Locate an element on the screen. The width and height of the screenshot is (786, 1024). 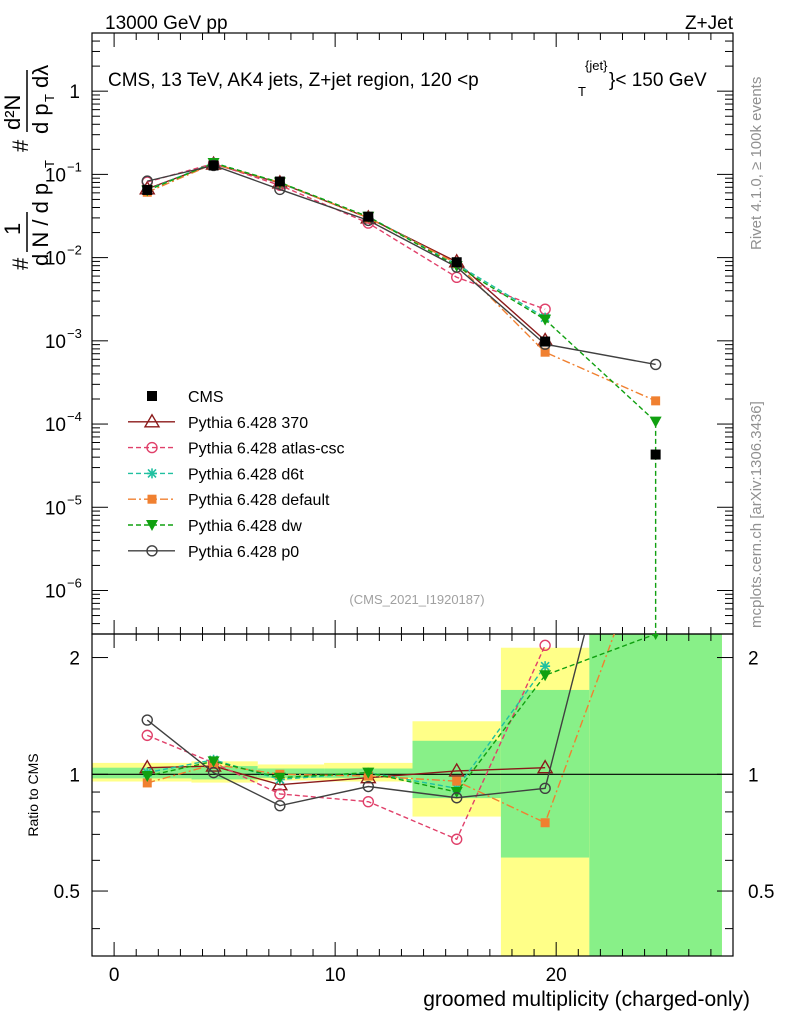
legend-item-p370: Pythia 6.428 370 is located at coordinates (218, 422).